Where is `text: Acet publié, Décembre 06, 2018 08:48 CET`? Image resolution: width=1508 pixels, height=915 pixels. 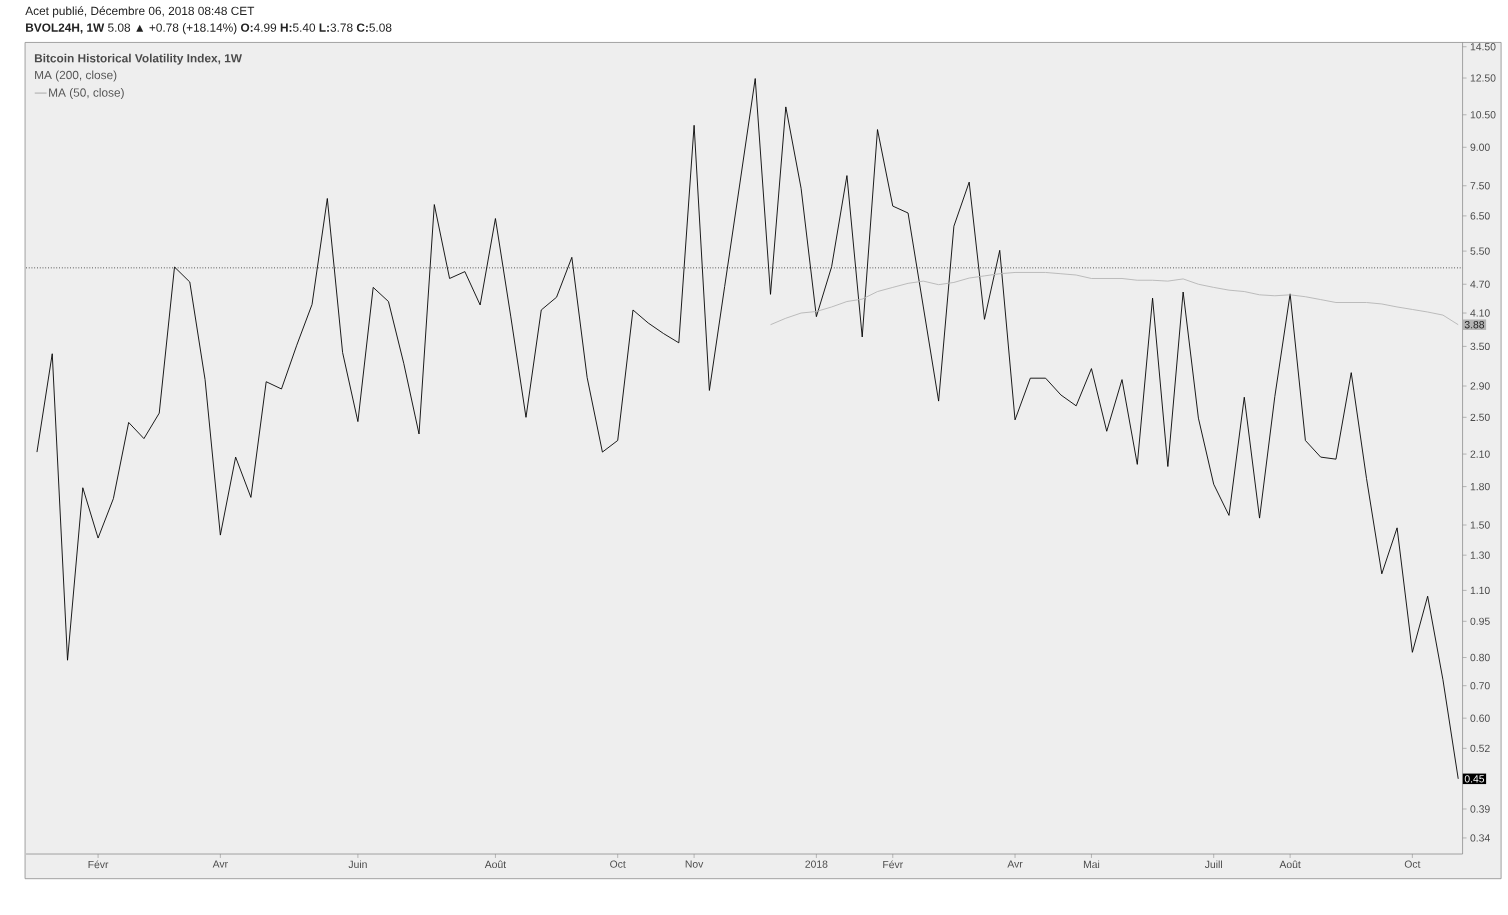 text: Acet publié, Décembre 06, 2018 08:48 CET is located at coordinates (140, 12).